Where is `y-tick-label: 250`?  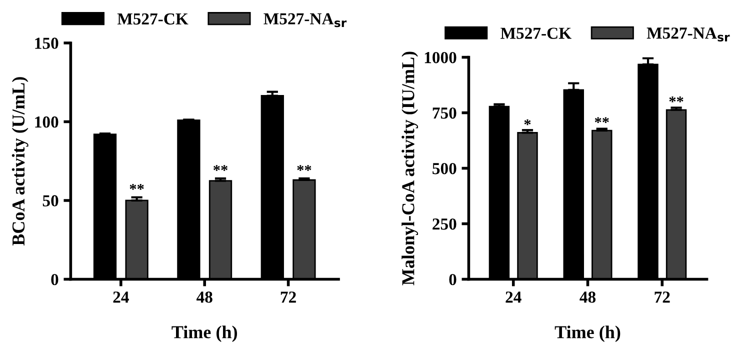 y-tick-label: 250 is located at coordinates (444, 224).